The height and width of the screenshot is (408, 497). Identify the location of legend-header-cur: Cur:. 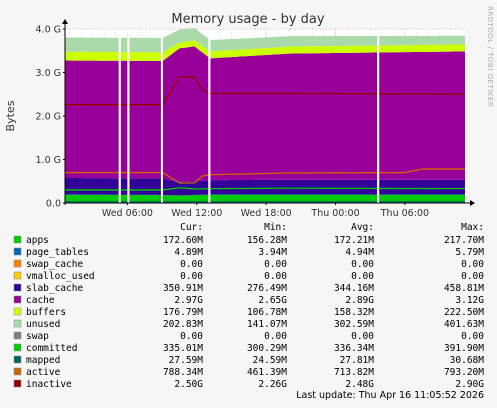
(191, 227).